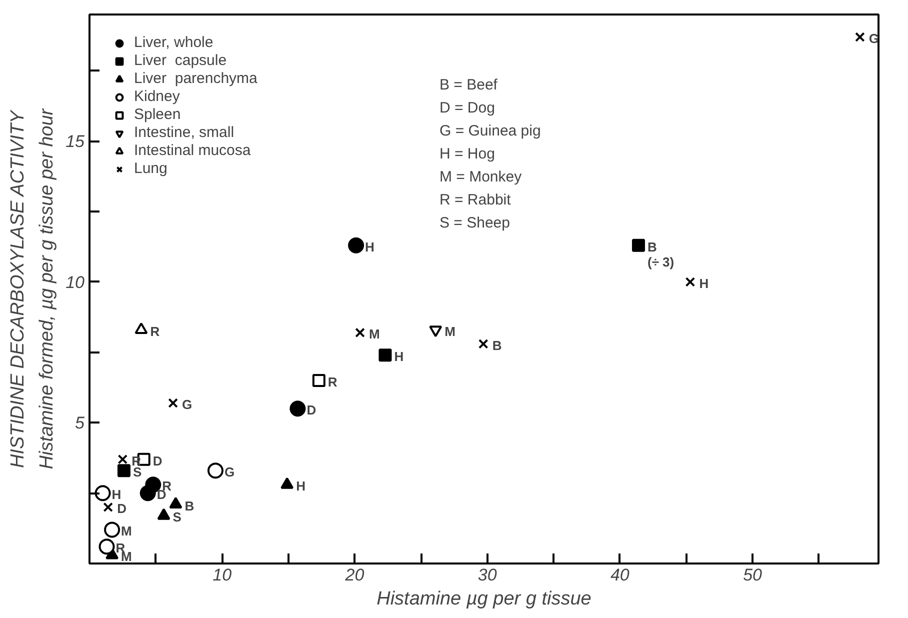  What do you see at coordinates (490, 131) in the screenshot?
I see `annotation: G = Guinea pig` at bounding box center [490, 131].